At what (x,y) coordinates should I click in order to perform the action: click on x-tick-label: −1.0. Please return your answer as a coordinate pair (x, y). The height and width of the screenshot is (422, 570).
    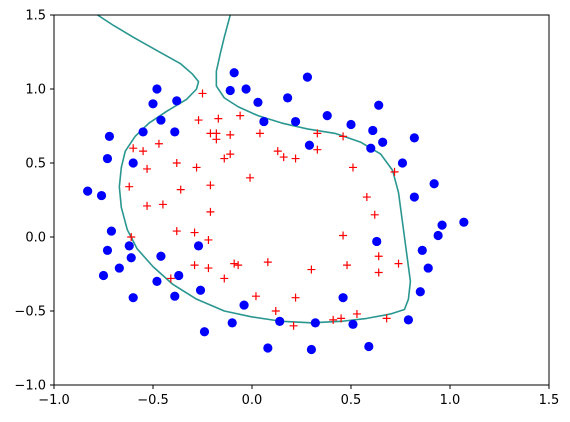
    Looking at the image, I should click on (54, 400).